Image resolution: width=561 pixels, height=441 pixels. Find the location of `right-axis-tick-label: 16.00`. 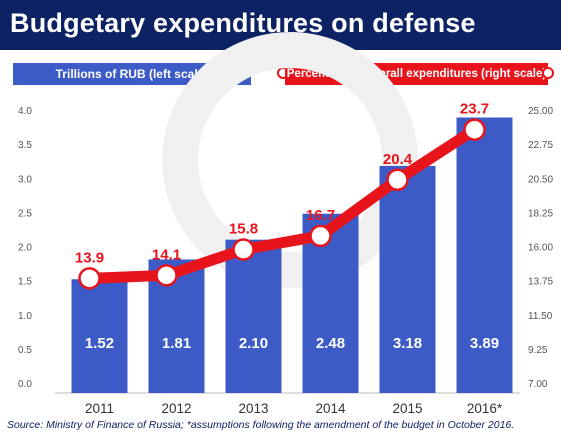

right-axis-tick-label: 16.00 is located at coordinates (540, 248).